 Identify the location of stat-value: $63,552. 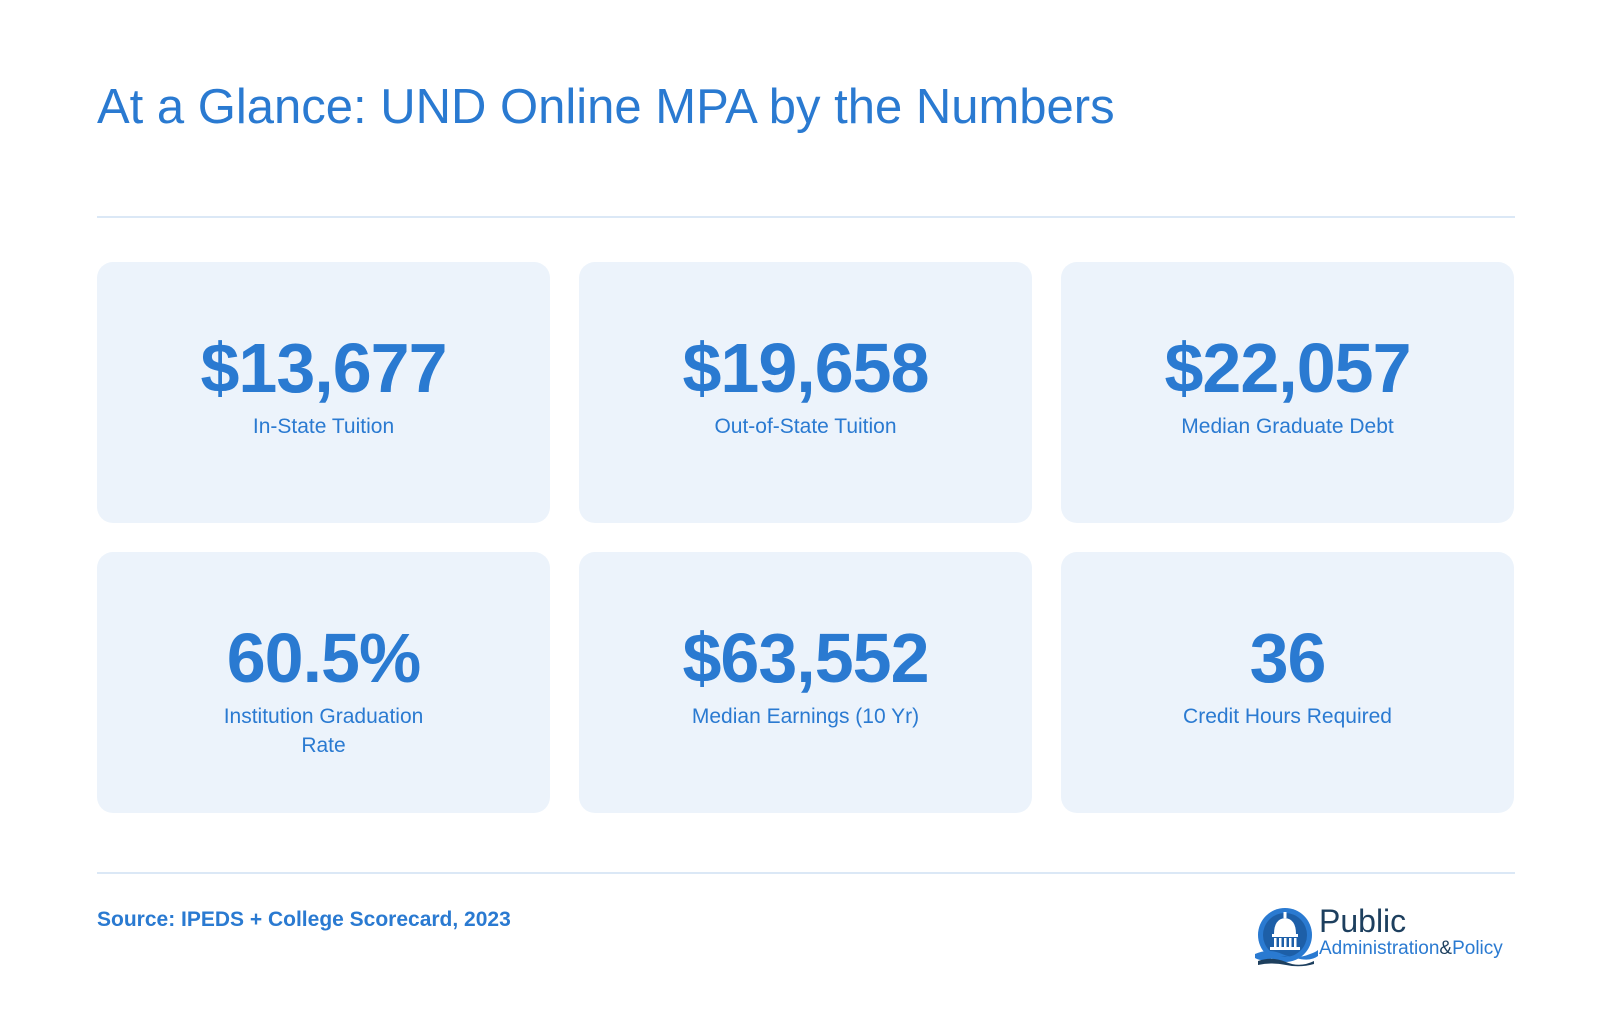
(805, 658).